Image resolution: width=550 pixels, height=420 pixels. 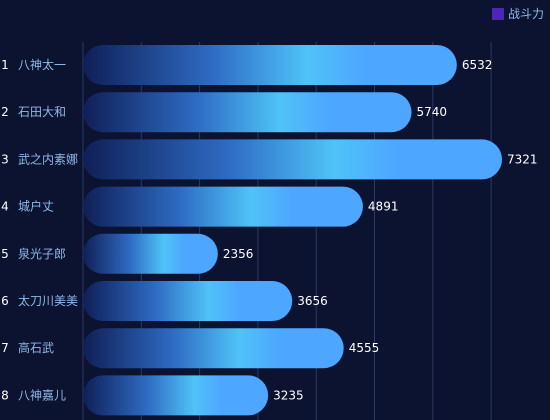 I want to click on value-label: 5740, so click(x=432, y=112).